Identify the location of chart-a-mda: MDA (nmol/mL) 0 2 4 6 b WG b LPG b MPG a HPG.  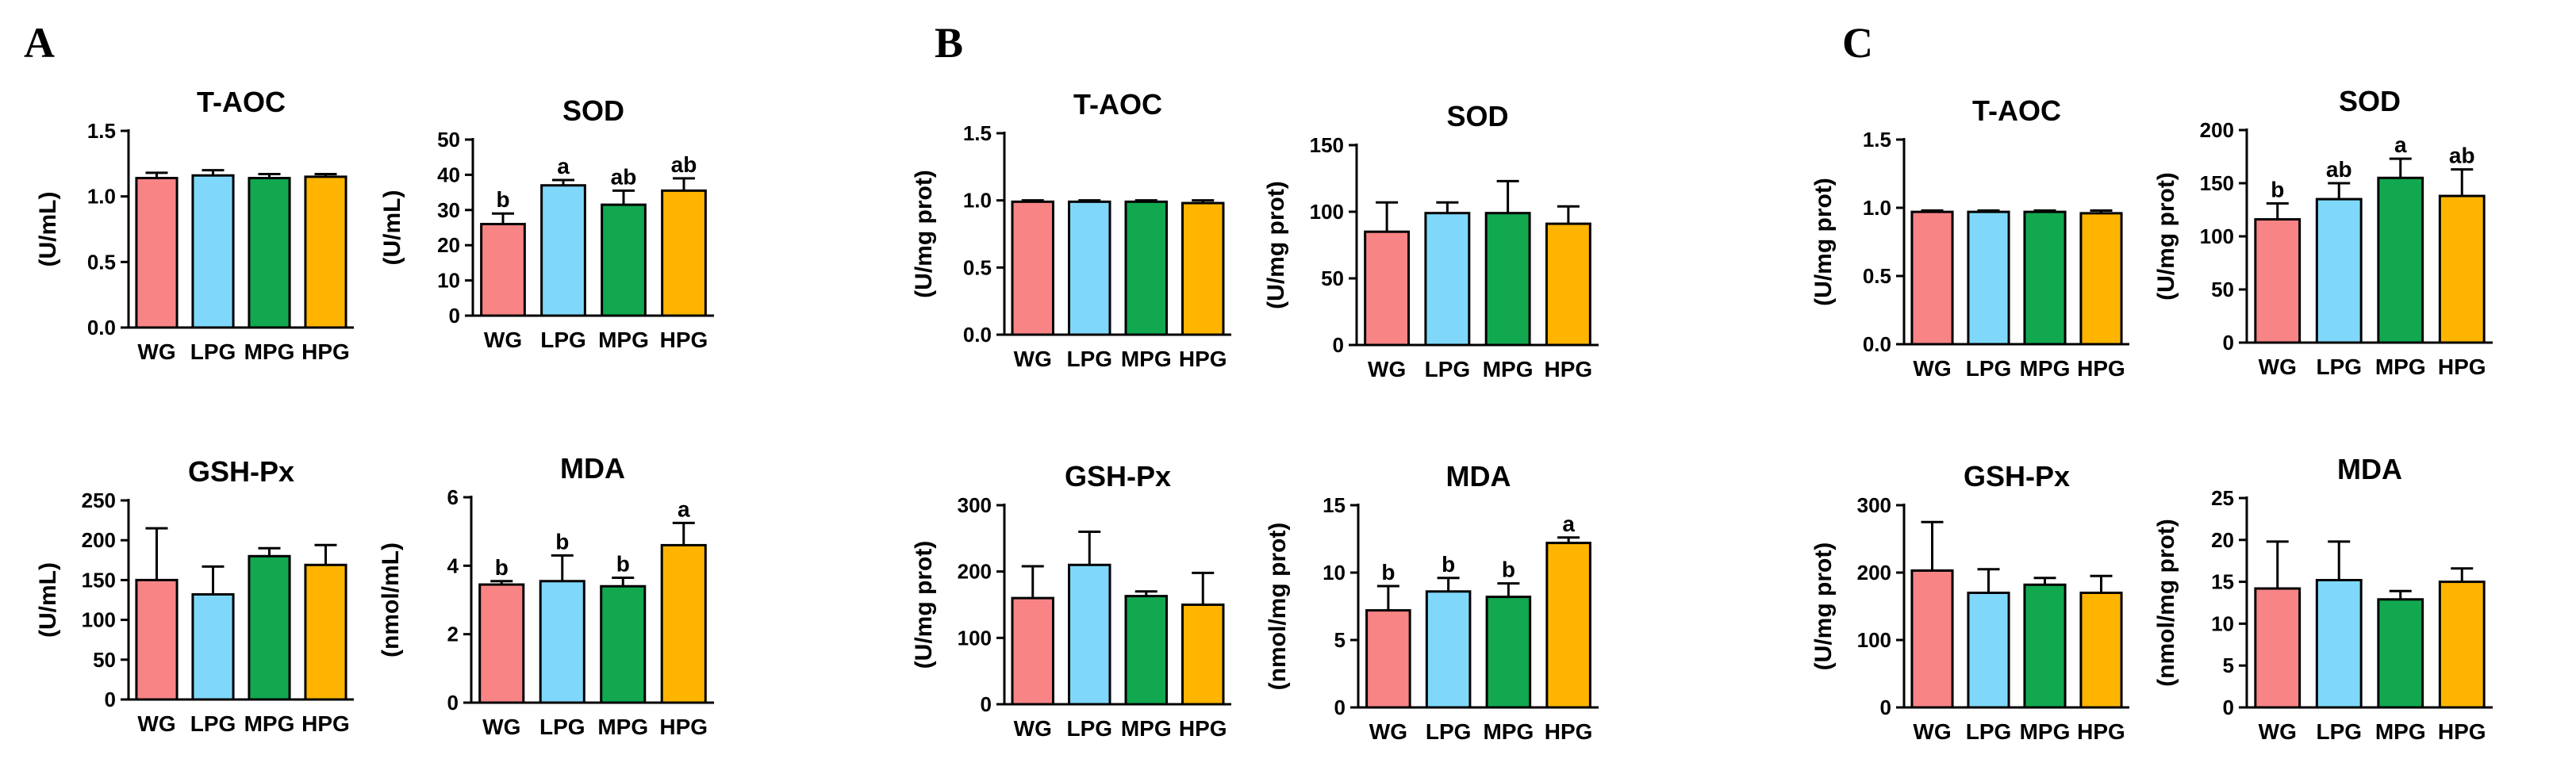
(546, 595).